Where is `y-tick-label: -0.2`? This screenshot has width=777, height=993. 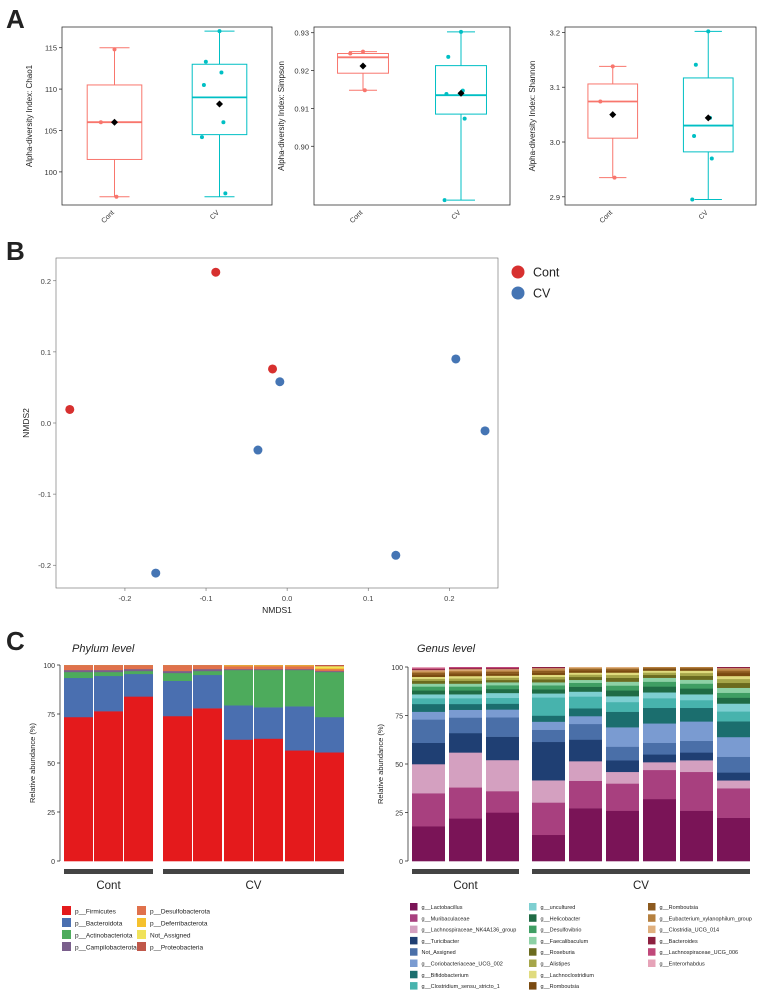
y-tick-label: -0.2 is located at coordinates (44, 565).